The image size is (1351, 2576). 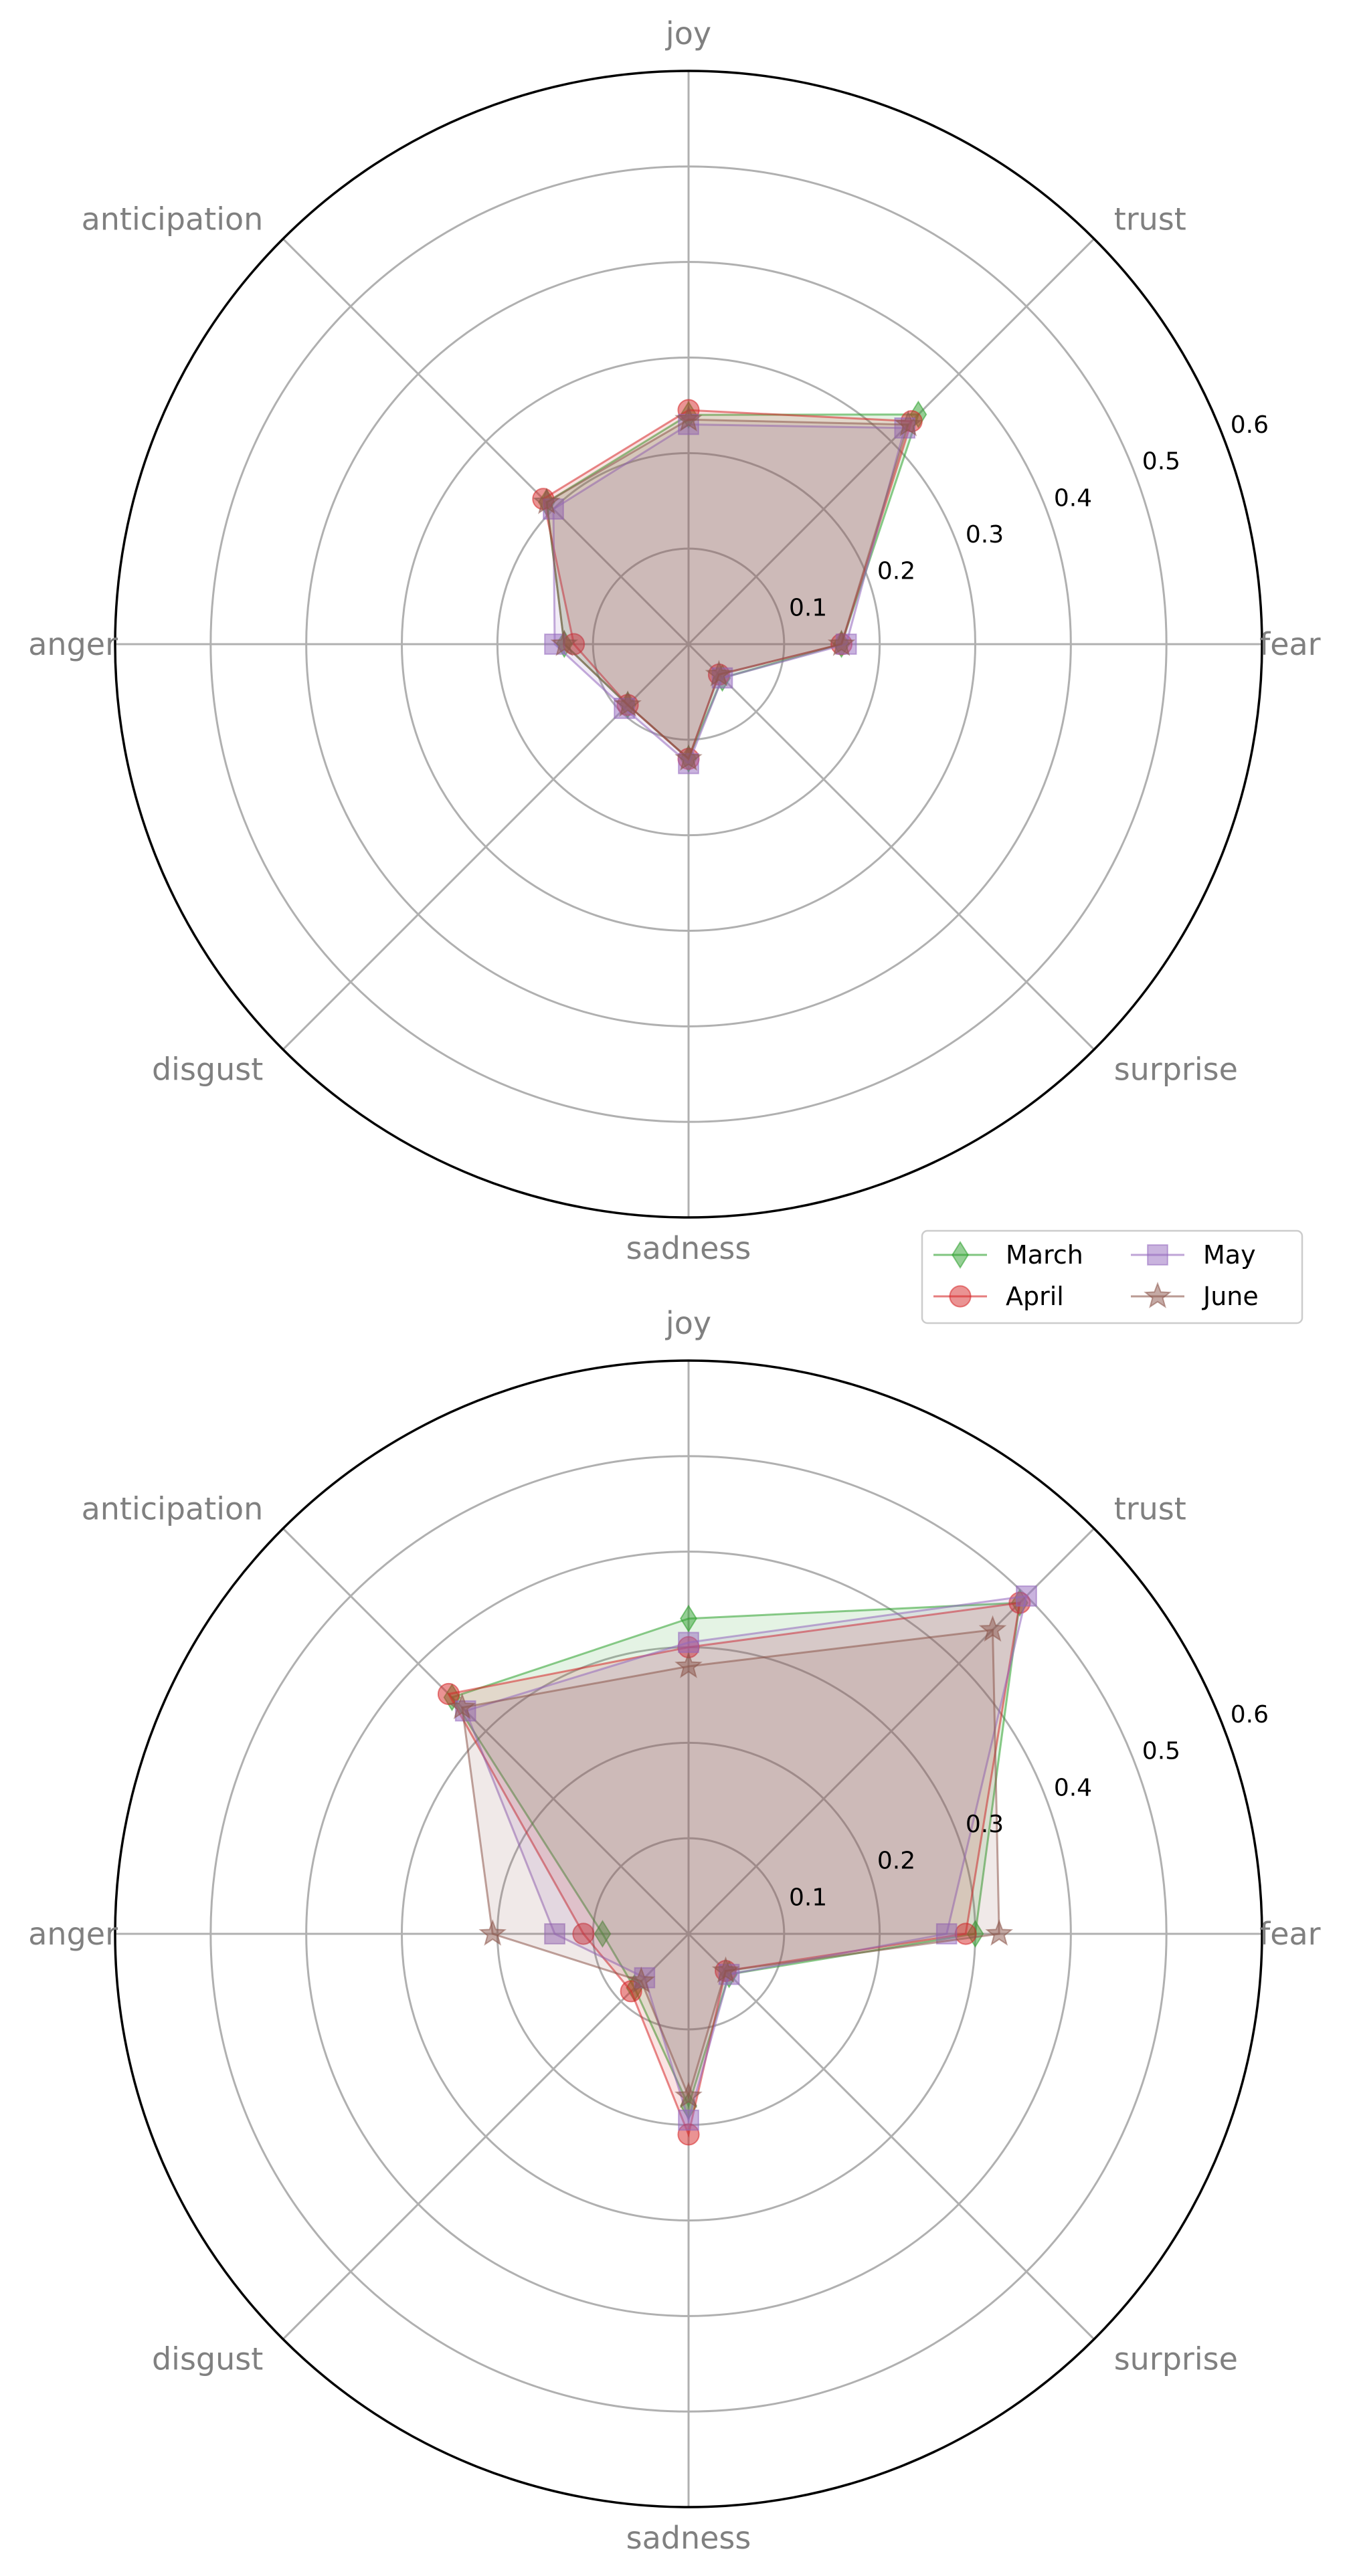 What do you see at coordinates (1044, 1255) in the screenshot?
I see `legend-label: March` at bounding box center [1044, 1255].